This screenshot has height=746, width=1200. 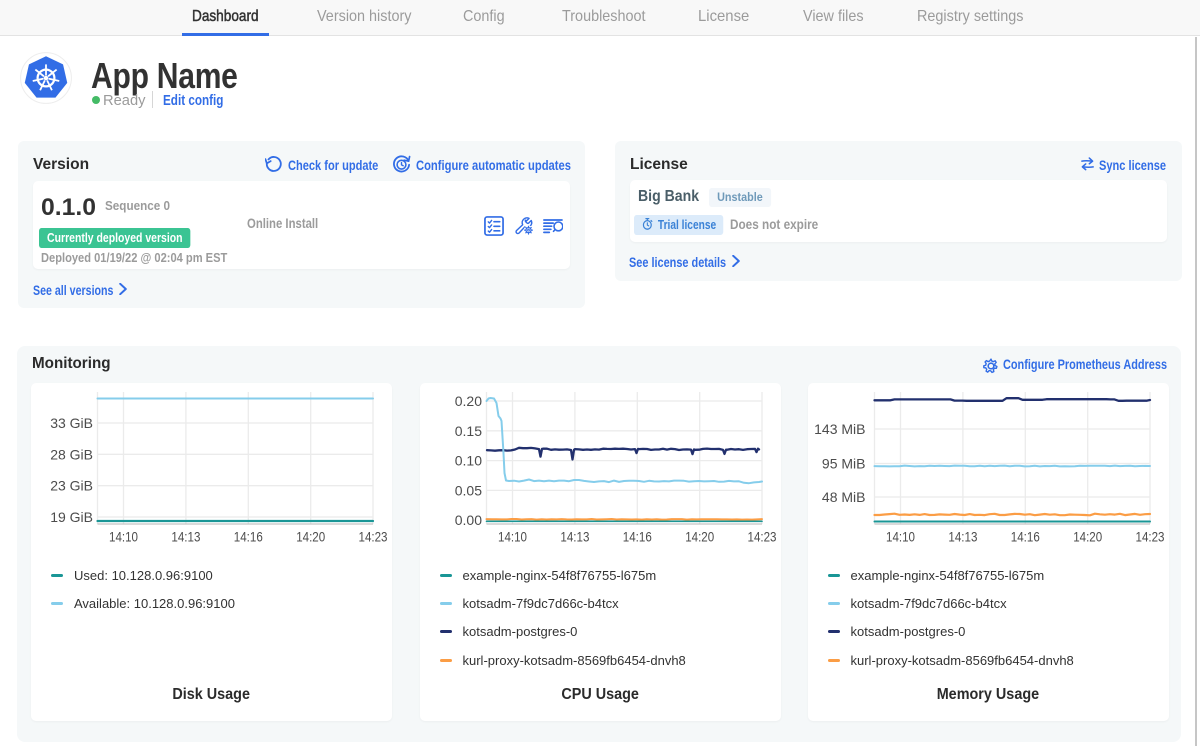 I want to click on svg-text: 143 MiB, so click(x=839, y=429).